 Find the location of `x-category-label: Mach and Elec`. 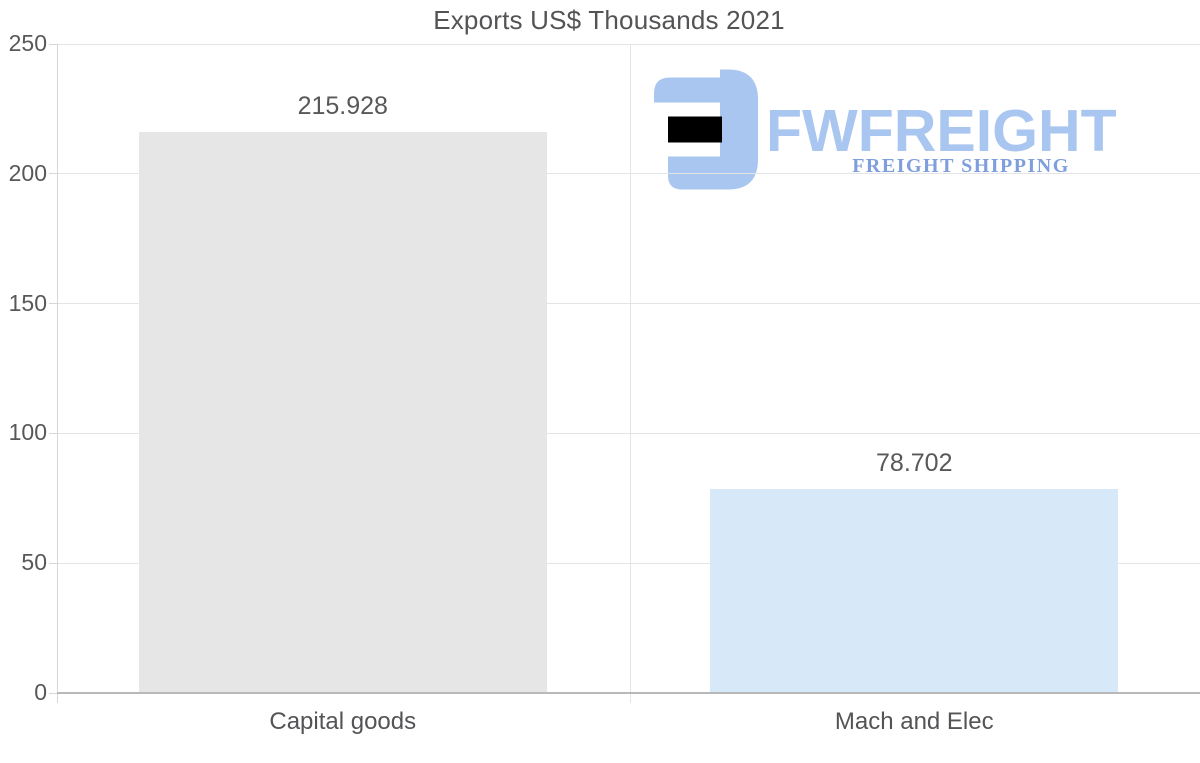

x-category-label: Mach and Elec is located at coordinates (914, 721).